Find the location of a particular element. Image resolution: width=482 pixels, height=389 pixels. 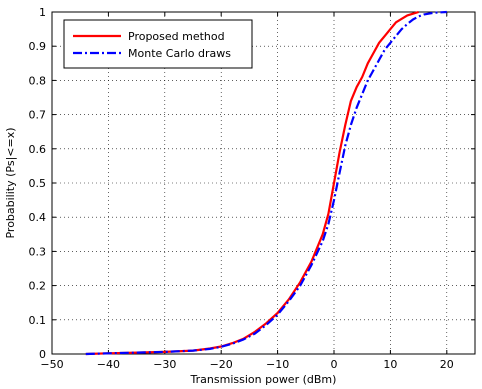

legend-label: Monte Carlo draws is located at coordinates (179, 53).